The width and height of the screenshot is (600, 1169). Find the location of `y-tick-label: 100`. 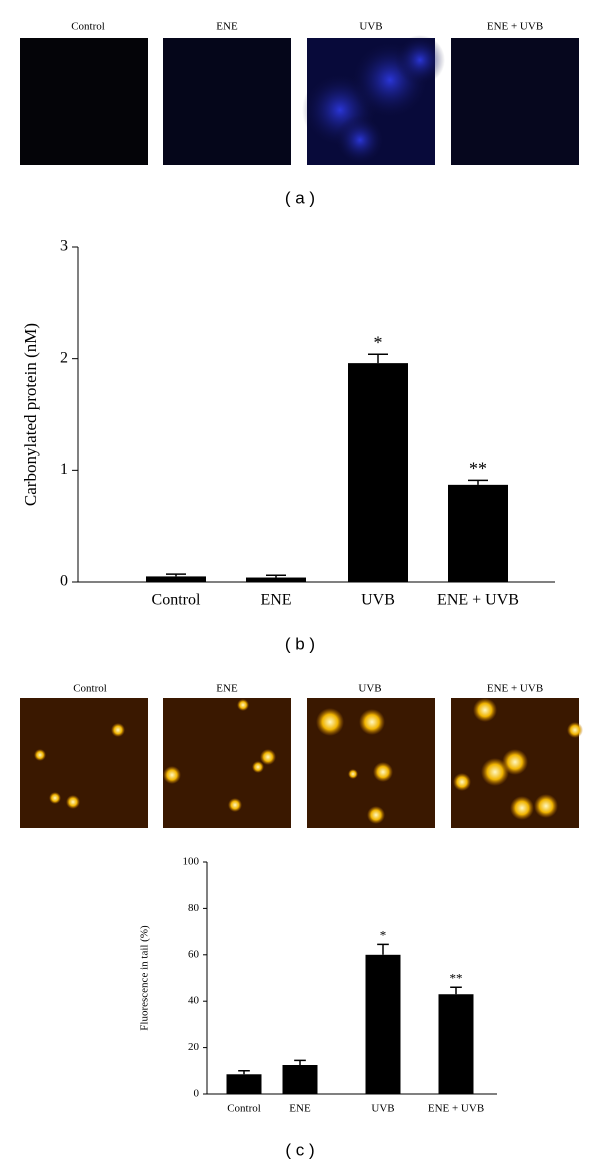

y-tick-label: 100 is located at coordinates (191, 862).